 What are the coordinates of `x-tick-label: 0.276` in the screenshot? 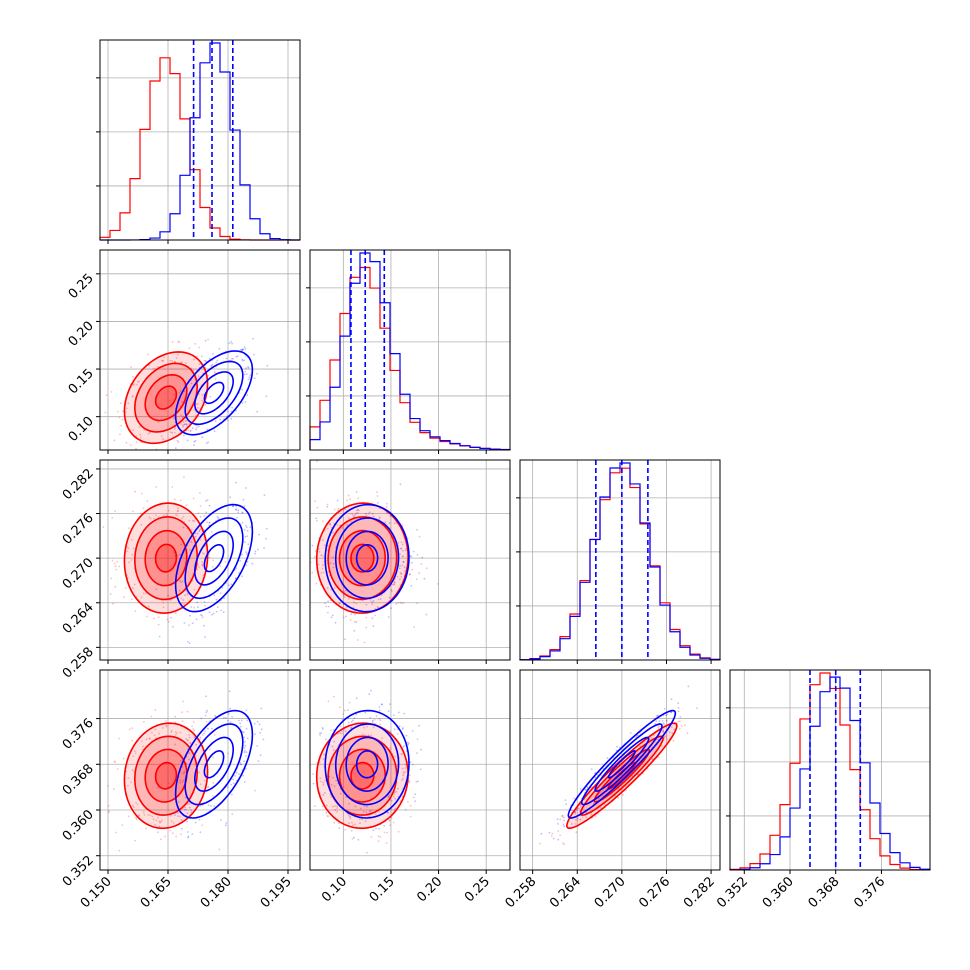 It's located at (654, 892).